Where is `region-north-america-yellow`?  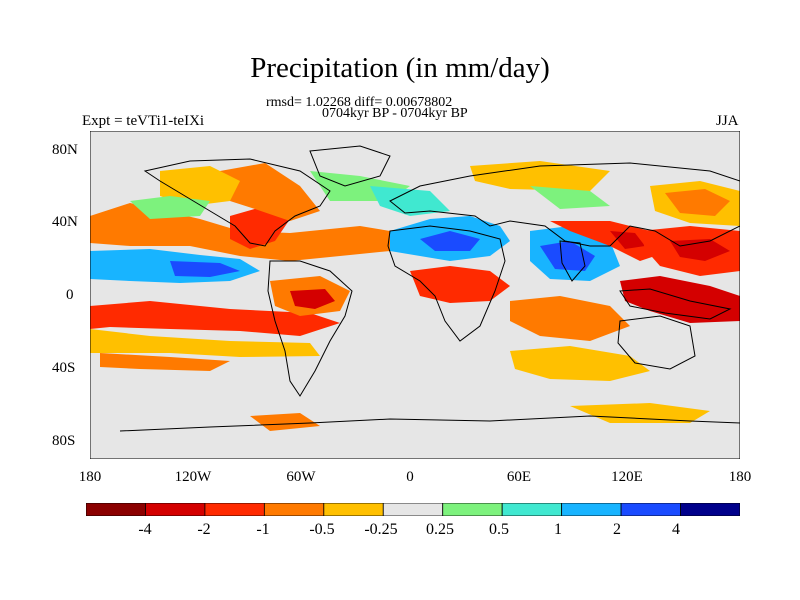 region-north-america-yellow is located at coordinates (200, 186).